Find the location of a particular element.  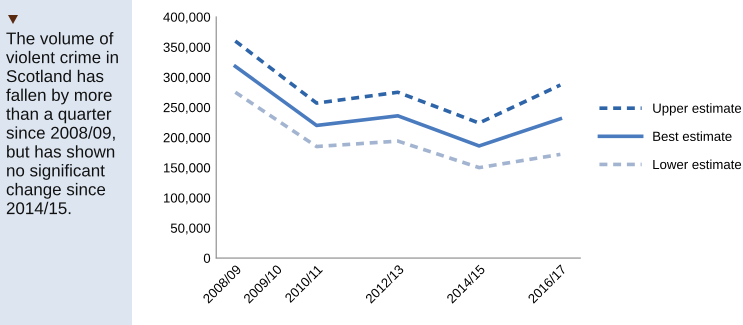

legend-label: Lower estimate is located at coordinates (697, 164).